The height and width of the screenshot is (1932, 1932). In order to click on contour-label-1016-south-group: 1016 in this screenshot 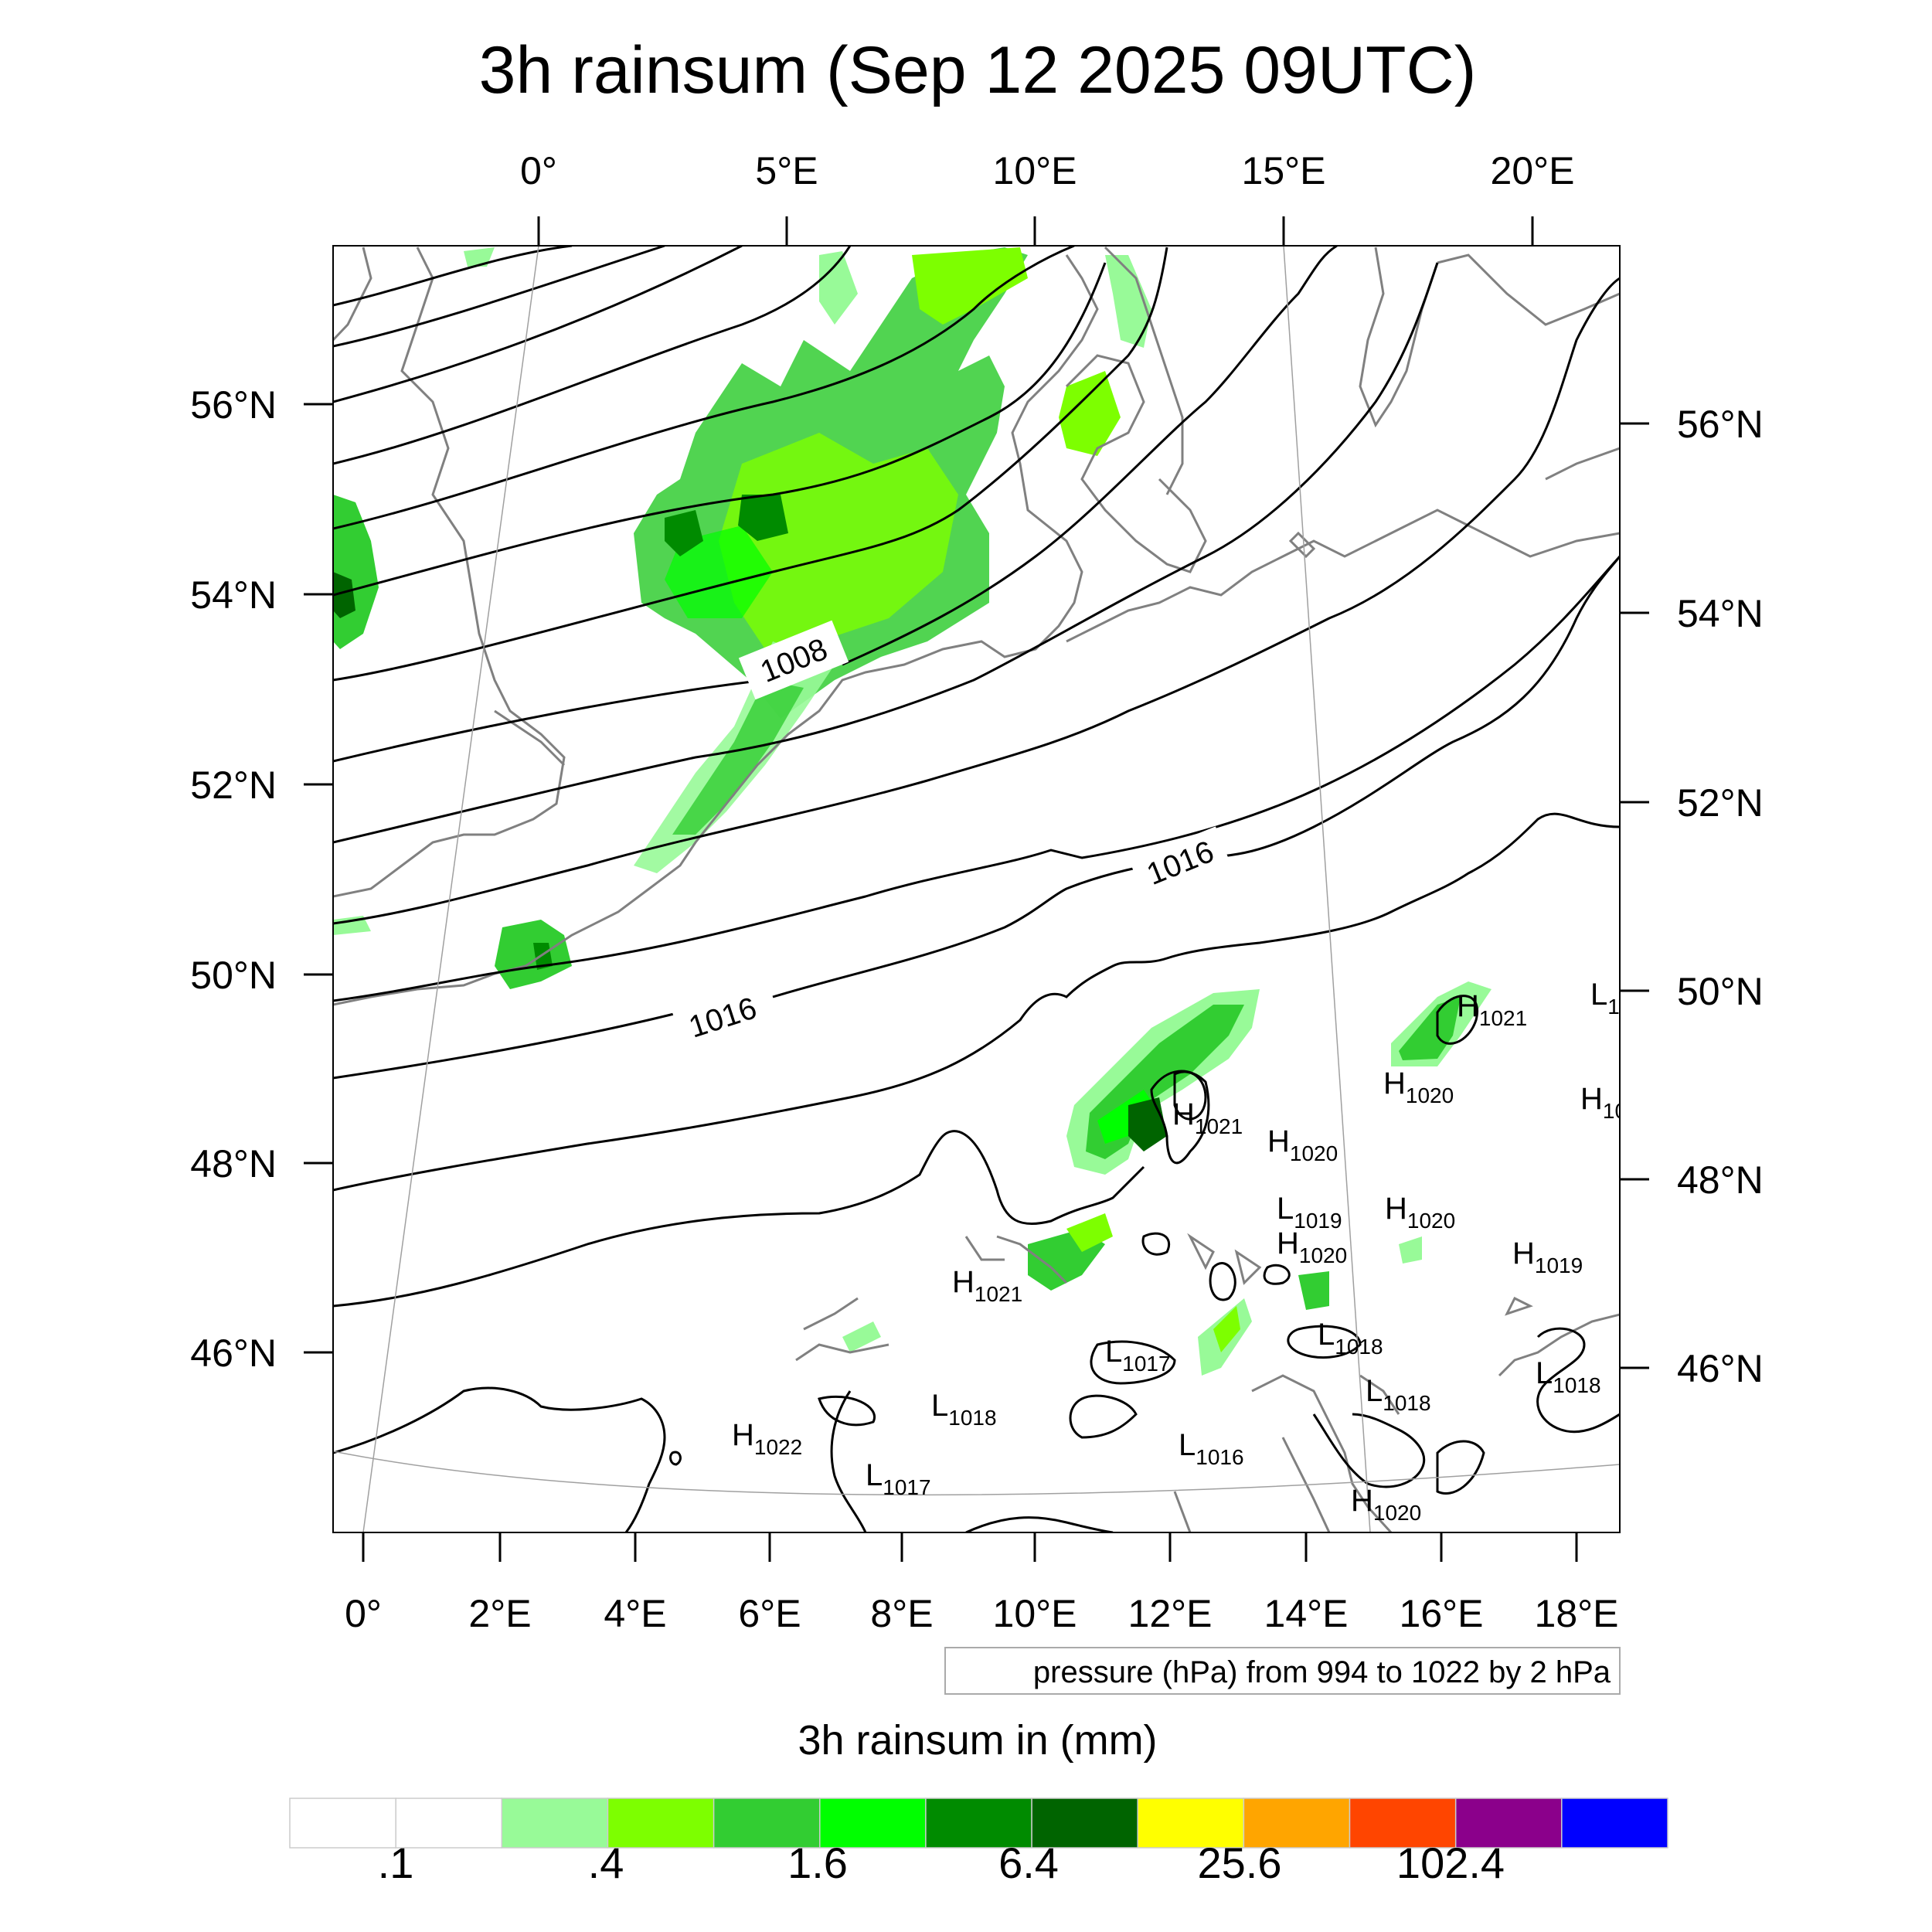, I will do `click(723, 1017)`.